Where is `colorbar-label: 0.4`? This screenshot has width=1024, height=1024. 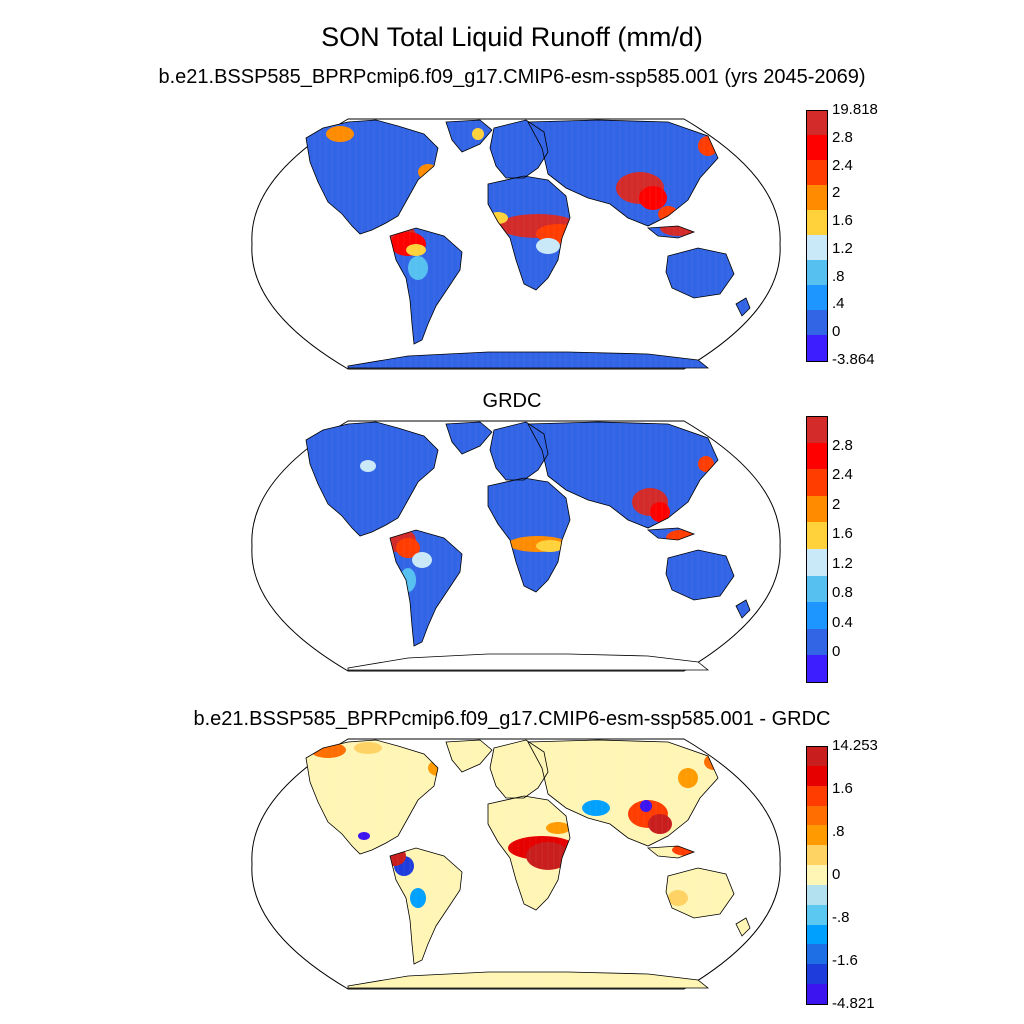
colorbar-label: 0.4 is located at coordinates (842, 622).